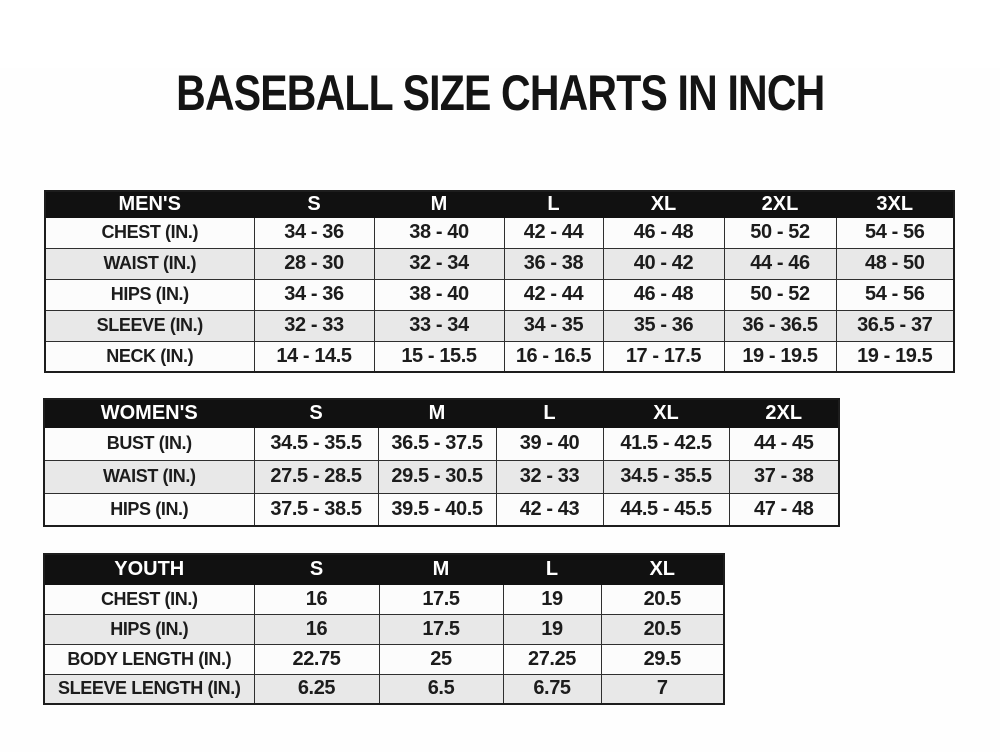 Image resolution: width=1000 pixels, height=752 pixels. Describe the element at coordinates (149, 689) in the screenshot. I see `measurement-label-cell: SLEEVE LENGTH (IN.)` at that location.